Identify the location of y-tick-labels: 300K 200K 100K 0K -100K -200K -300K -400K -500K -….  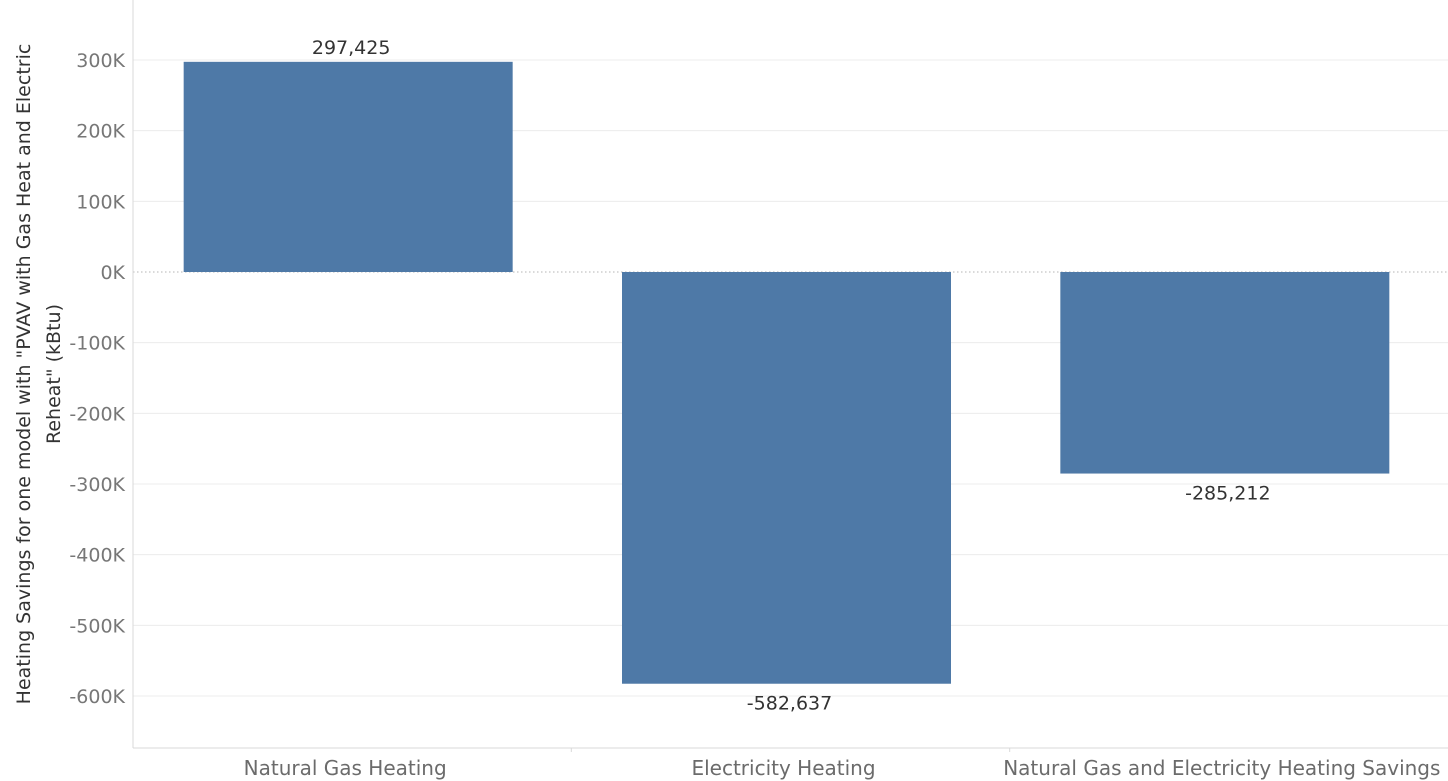
(97, 379).